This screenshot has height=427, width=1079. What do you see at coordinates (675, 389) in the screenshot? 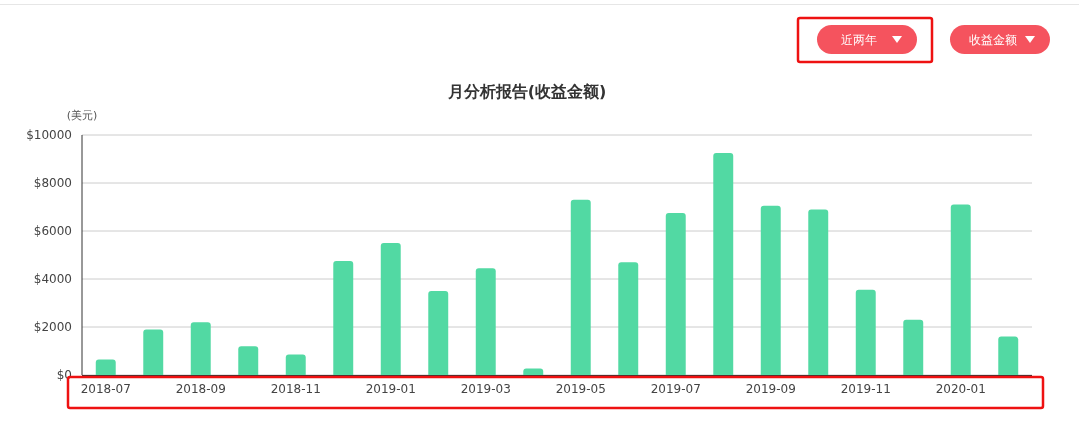
I see `x-tick-label: 2019-07` at bounding box center [675, 389].